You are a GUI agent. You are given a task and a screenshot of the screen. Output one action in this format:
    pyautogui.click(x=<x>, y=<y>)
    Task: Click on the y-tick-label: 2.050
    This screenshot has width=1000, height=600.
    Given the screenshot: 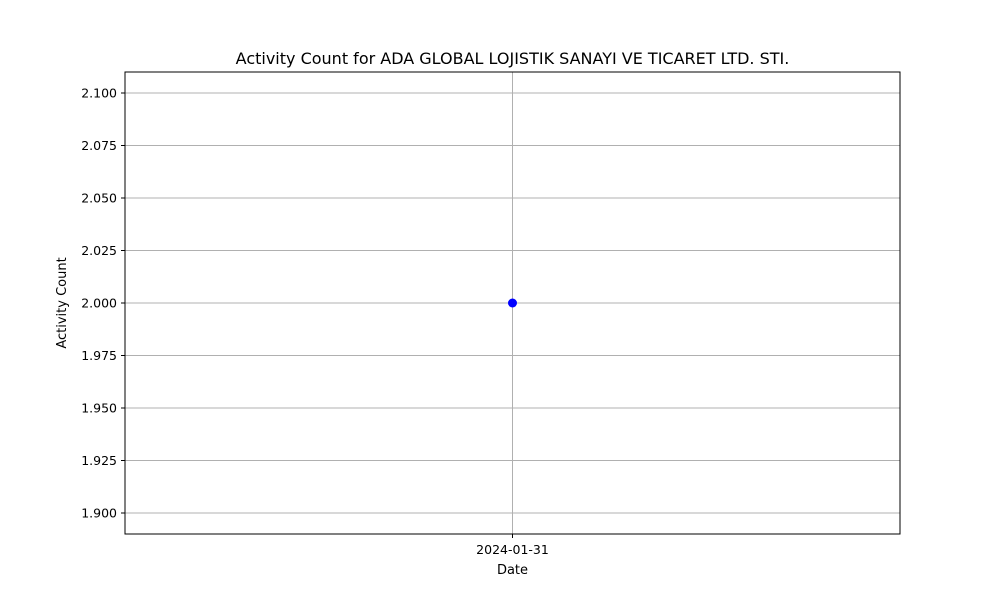 What is the action you would take?
    pyautogui.click(x=99, y=198)
    